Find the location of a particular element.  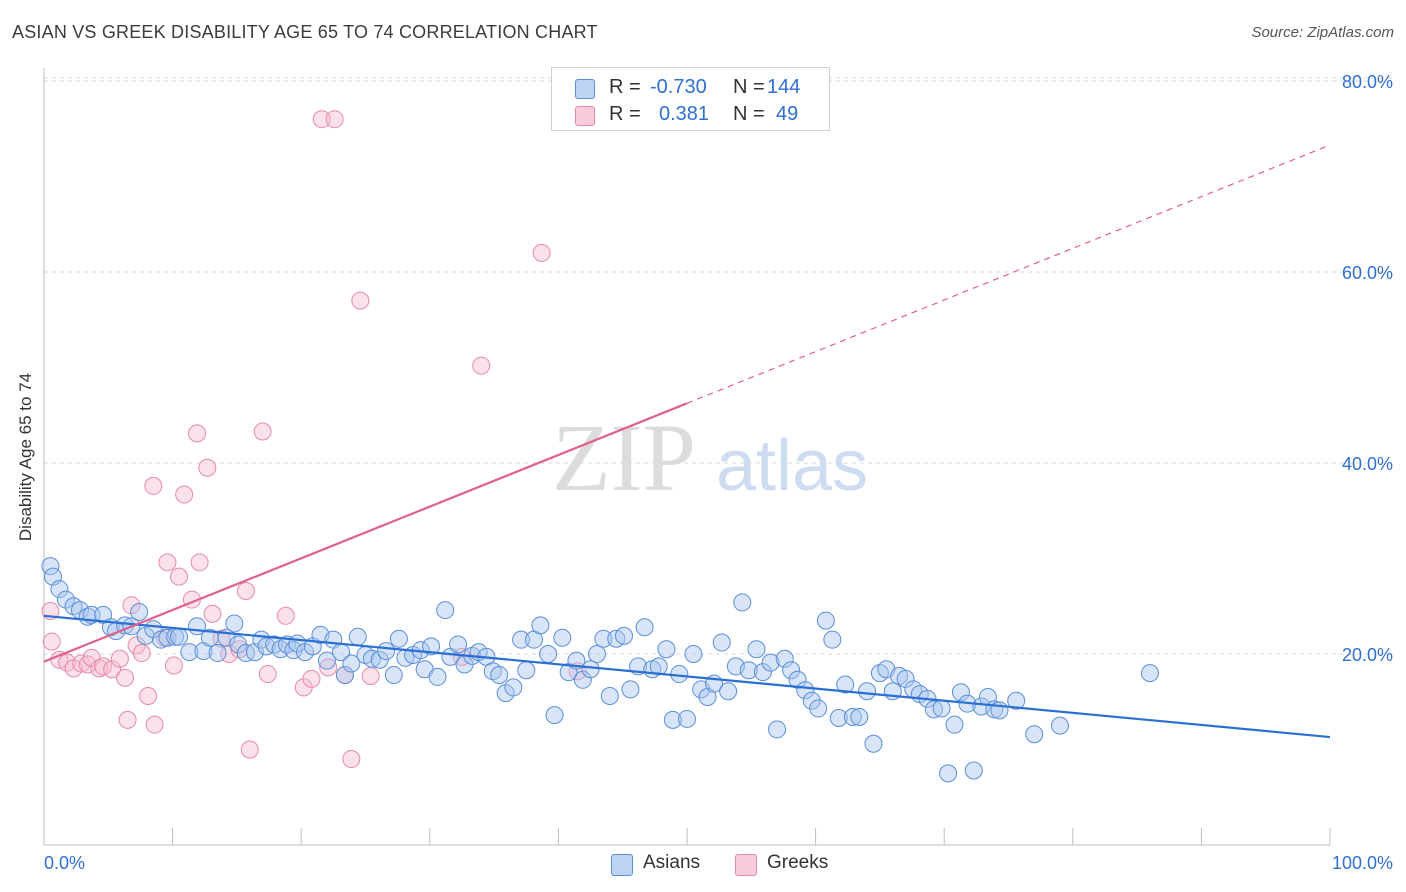

asian-trend-line is located at coordinates (687, 676).